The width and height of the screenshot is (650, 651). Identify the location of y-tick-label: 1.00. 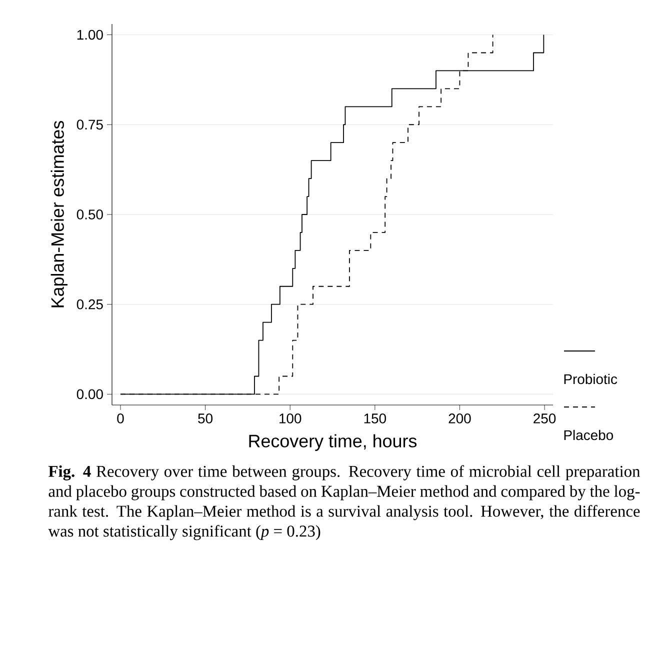
(90, 35).